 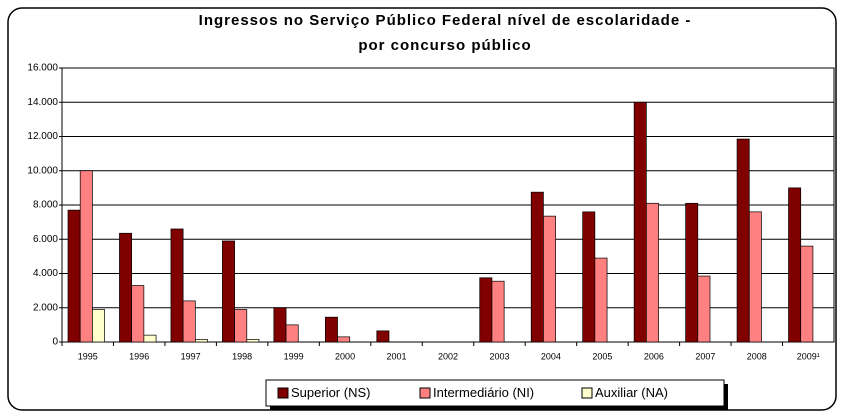 What do you see at coordinates (448, 356) in the screenshot?
I see `x-tick-label: 2002` at bounding box center [448, 356].